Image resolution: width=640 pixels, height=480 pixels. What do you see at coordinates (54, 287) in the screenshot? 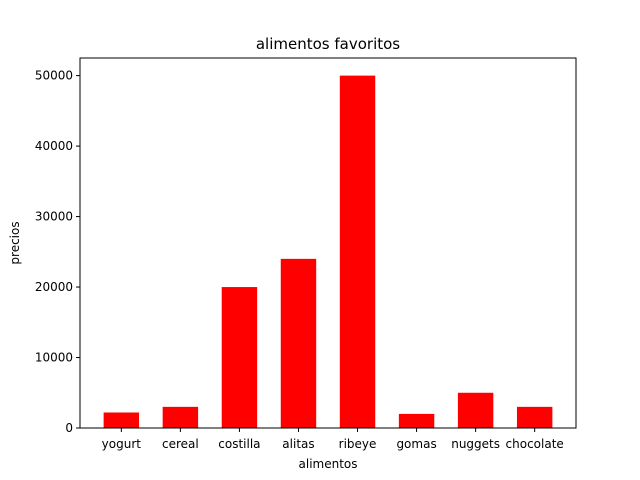
I see `y-tick-label: 20000` at bounding box center [54, 287].